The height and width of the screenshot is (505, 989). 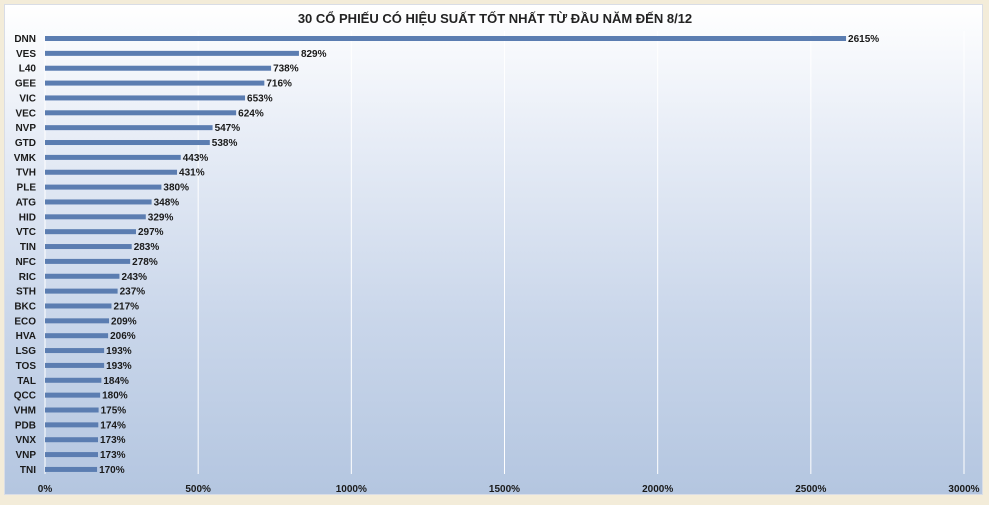 What do you see at coordinates (113, 425) in the screenshot?
I see `value-label: 174%` at bounding box center [113, 425].